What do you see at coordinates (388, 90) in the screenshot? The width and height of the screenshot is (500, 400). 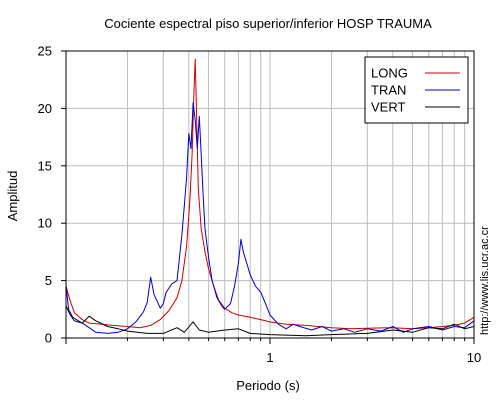 I see `legend-label-tran: TRAN` at bounding box center [388, 90].